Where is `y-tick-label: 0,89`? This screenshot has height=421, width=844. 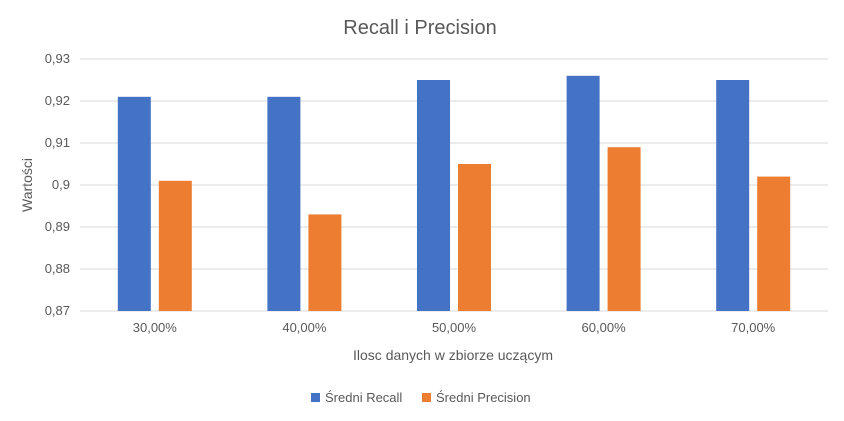 y-tick-label: 0,89 is located at coordinates (57, 226).